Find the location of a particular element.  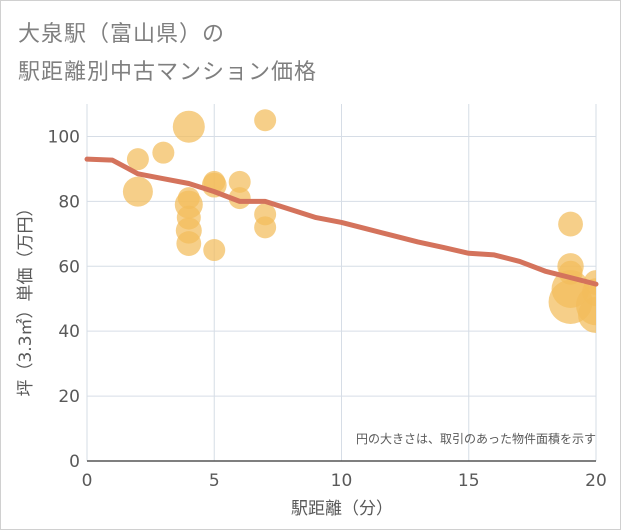

x-tick-label: 5 is located at coordinates (214, 481).